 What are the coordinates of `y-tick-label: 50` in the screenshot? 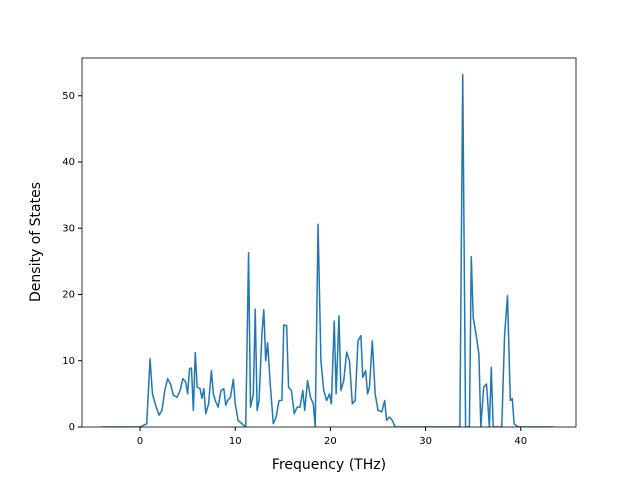 It's located at (68, 96).